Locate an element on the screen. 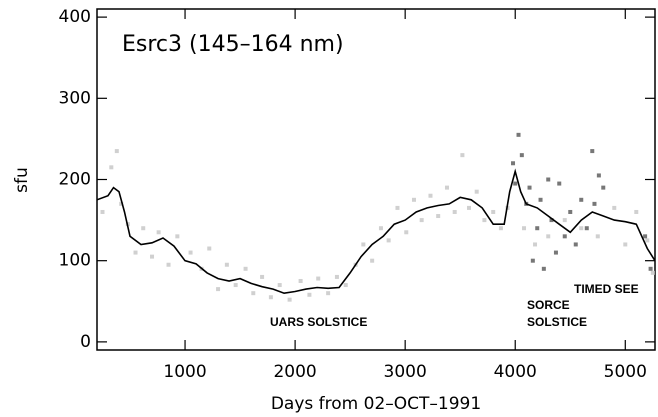  y-tick-label: 300 is located at coordinates (75, 98).